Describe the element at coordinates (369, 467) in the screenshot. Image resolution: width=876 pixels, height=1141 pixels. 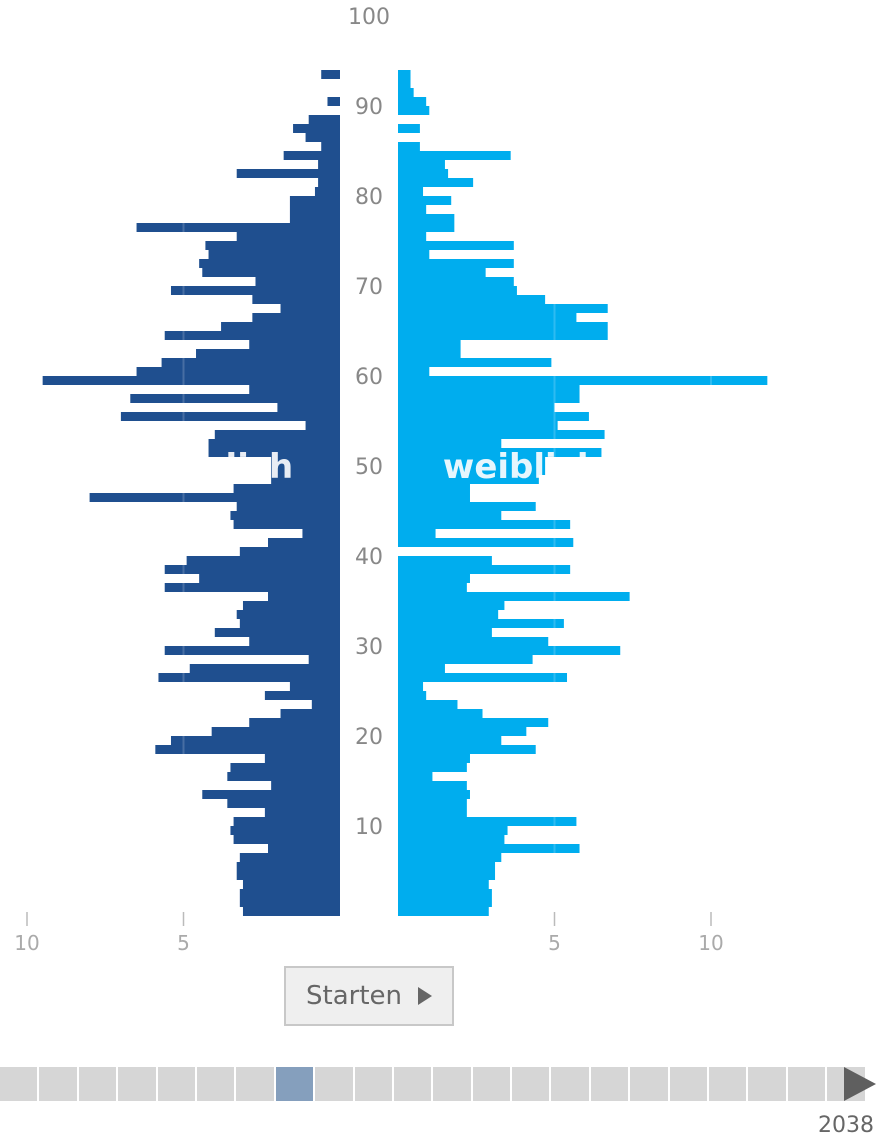
I see `age-tick-label: 50` at that location.